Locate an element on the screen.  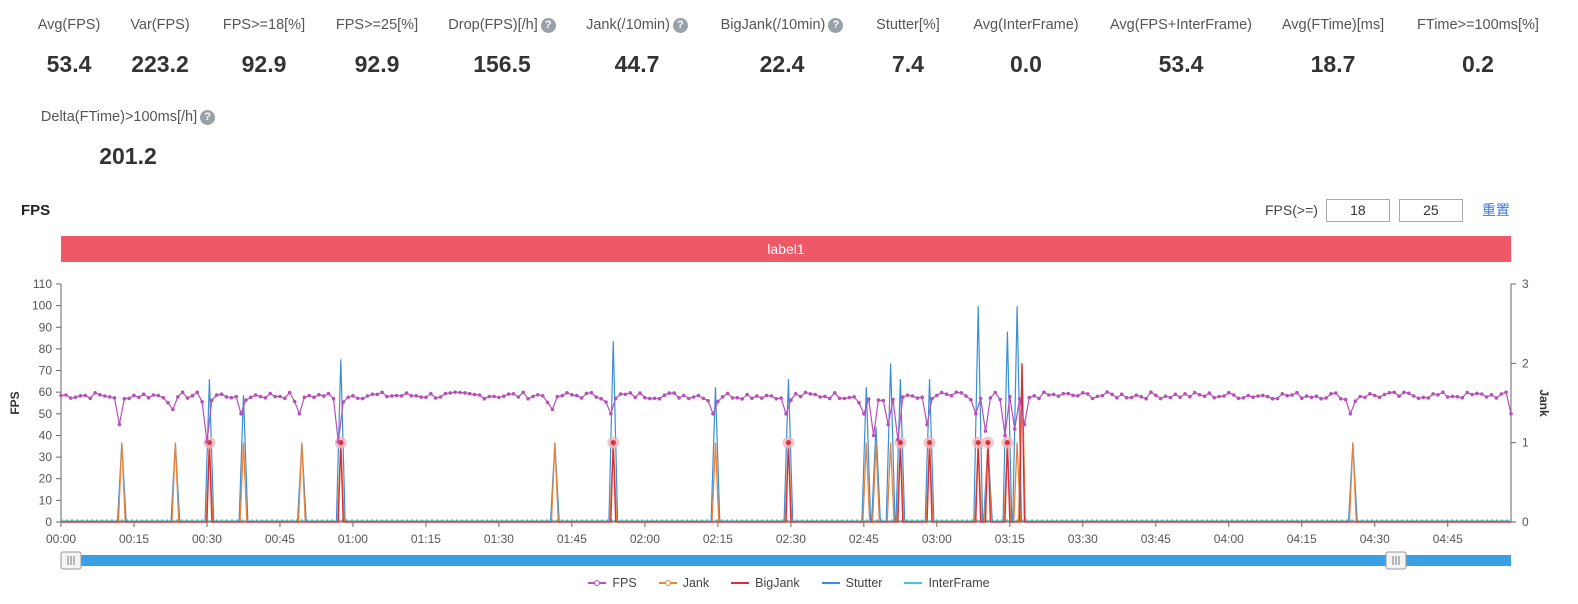
metric-label: FPS>=18[%] is located at coordinates (264, 25).